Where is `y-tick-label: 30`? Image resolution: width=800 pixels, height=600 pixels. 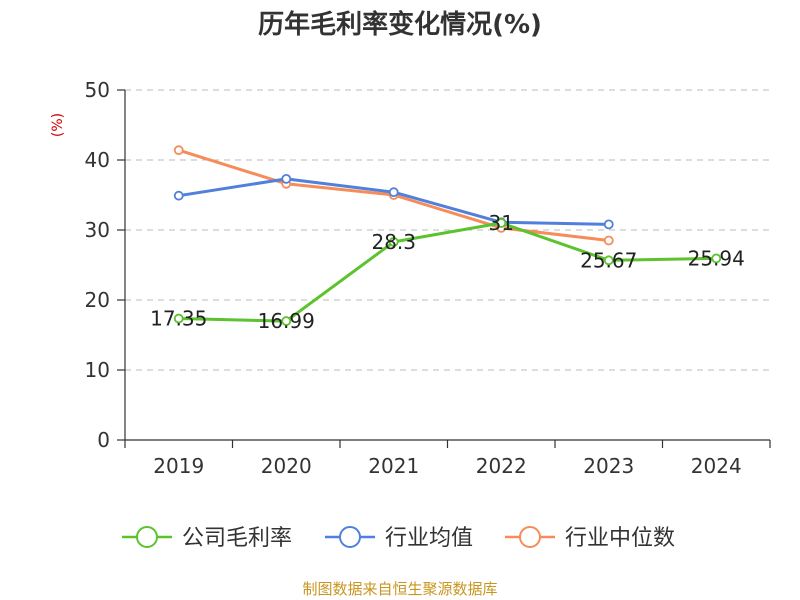 y-tick-label: 30 is located at coordinates (97, 230).